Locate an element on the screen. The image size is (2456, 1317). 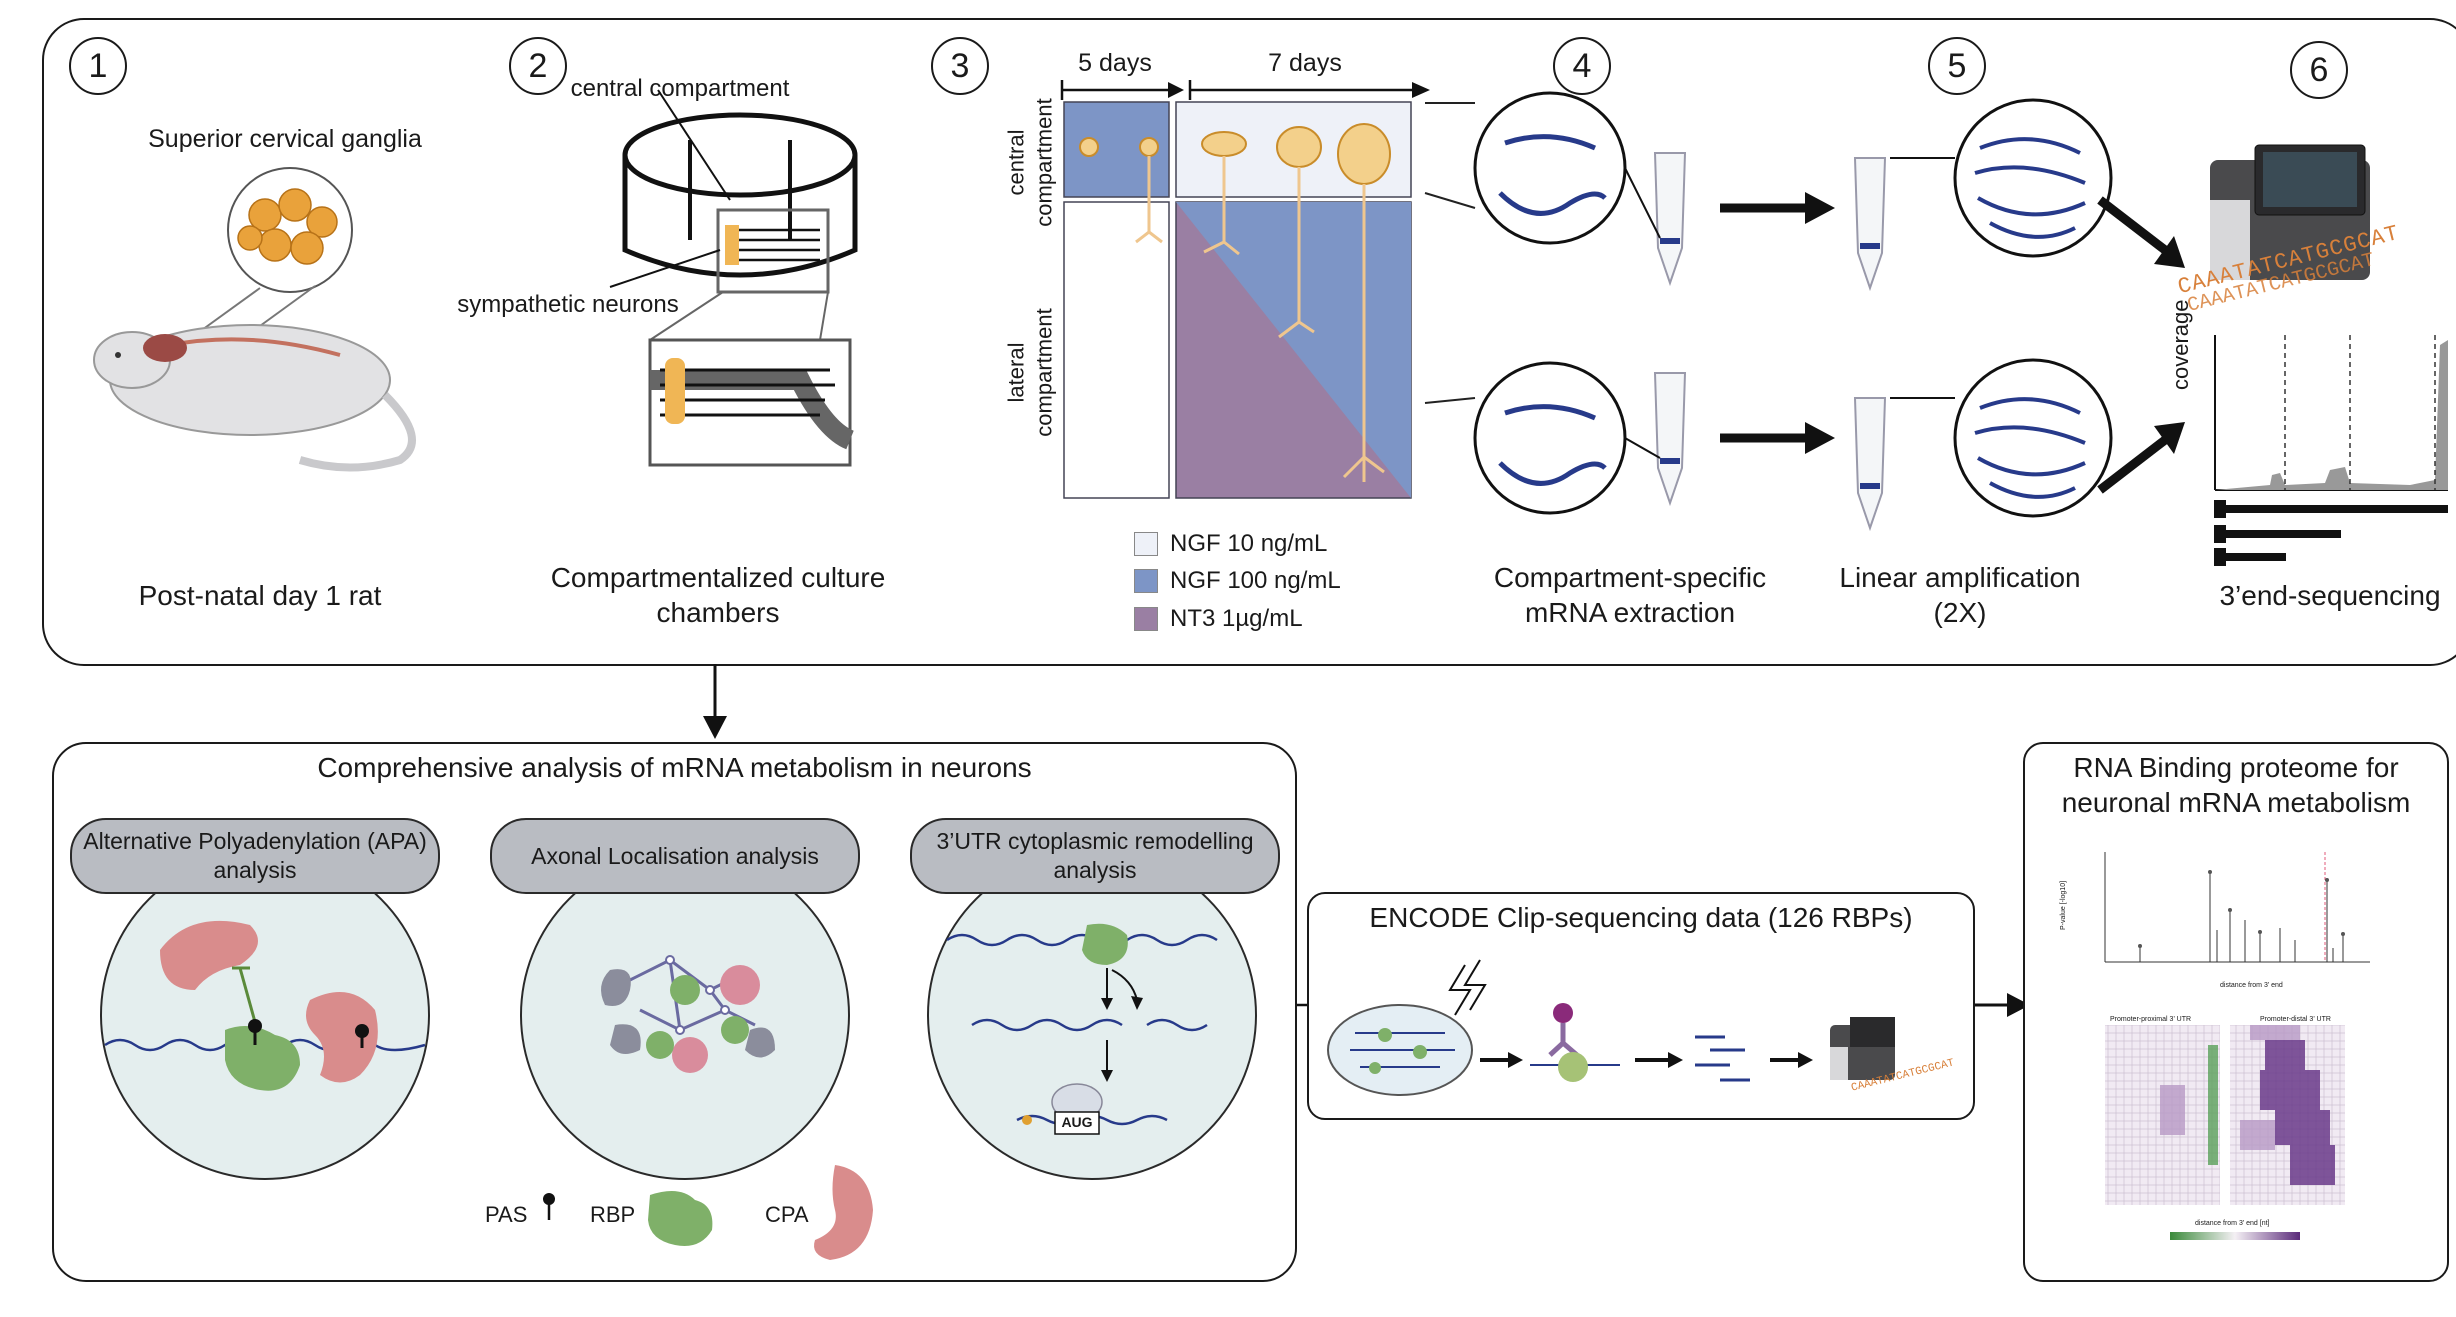
step-1-label: Post-natal day 1 rat is located at coordinates (260, 595).